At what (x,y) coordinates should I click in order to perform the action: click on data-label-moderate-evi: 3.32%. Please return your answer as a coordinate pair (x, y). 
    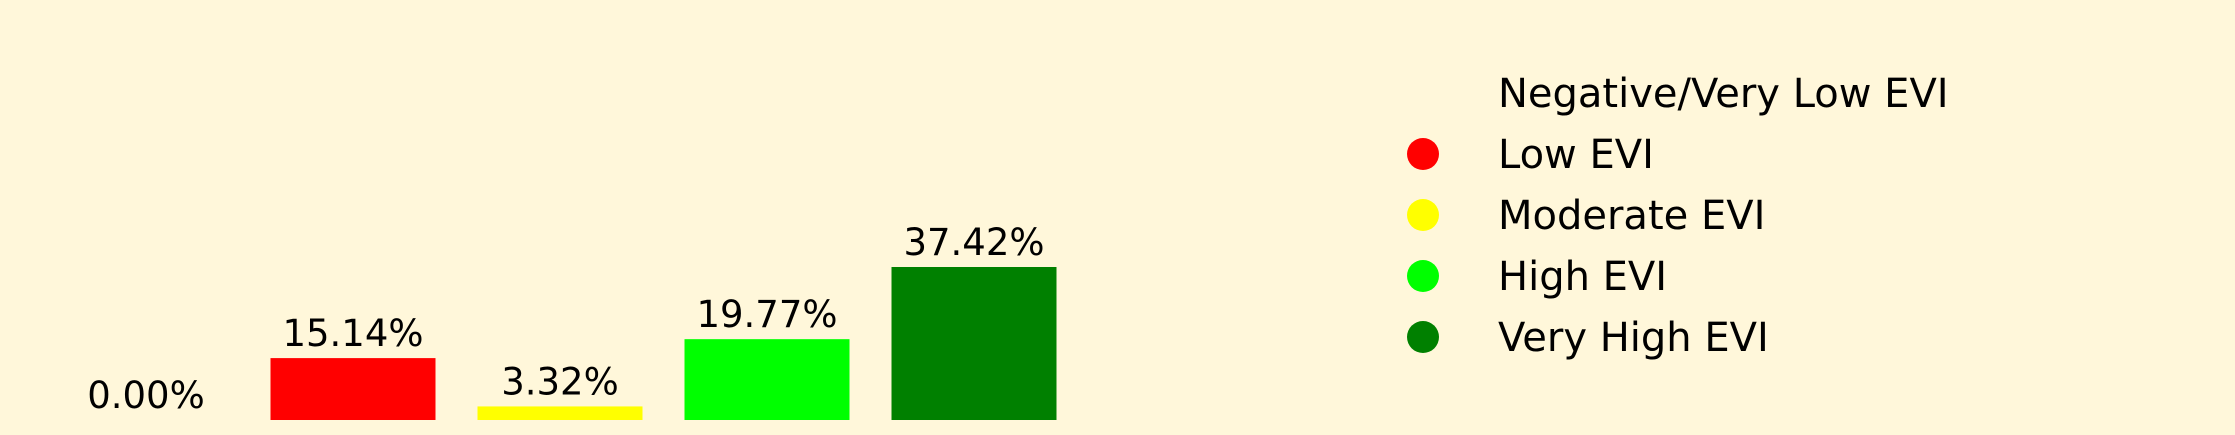
    Looking at the image, I should click on (560, 381).